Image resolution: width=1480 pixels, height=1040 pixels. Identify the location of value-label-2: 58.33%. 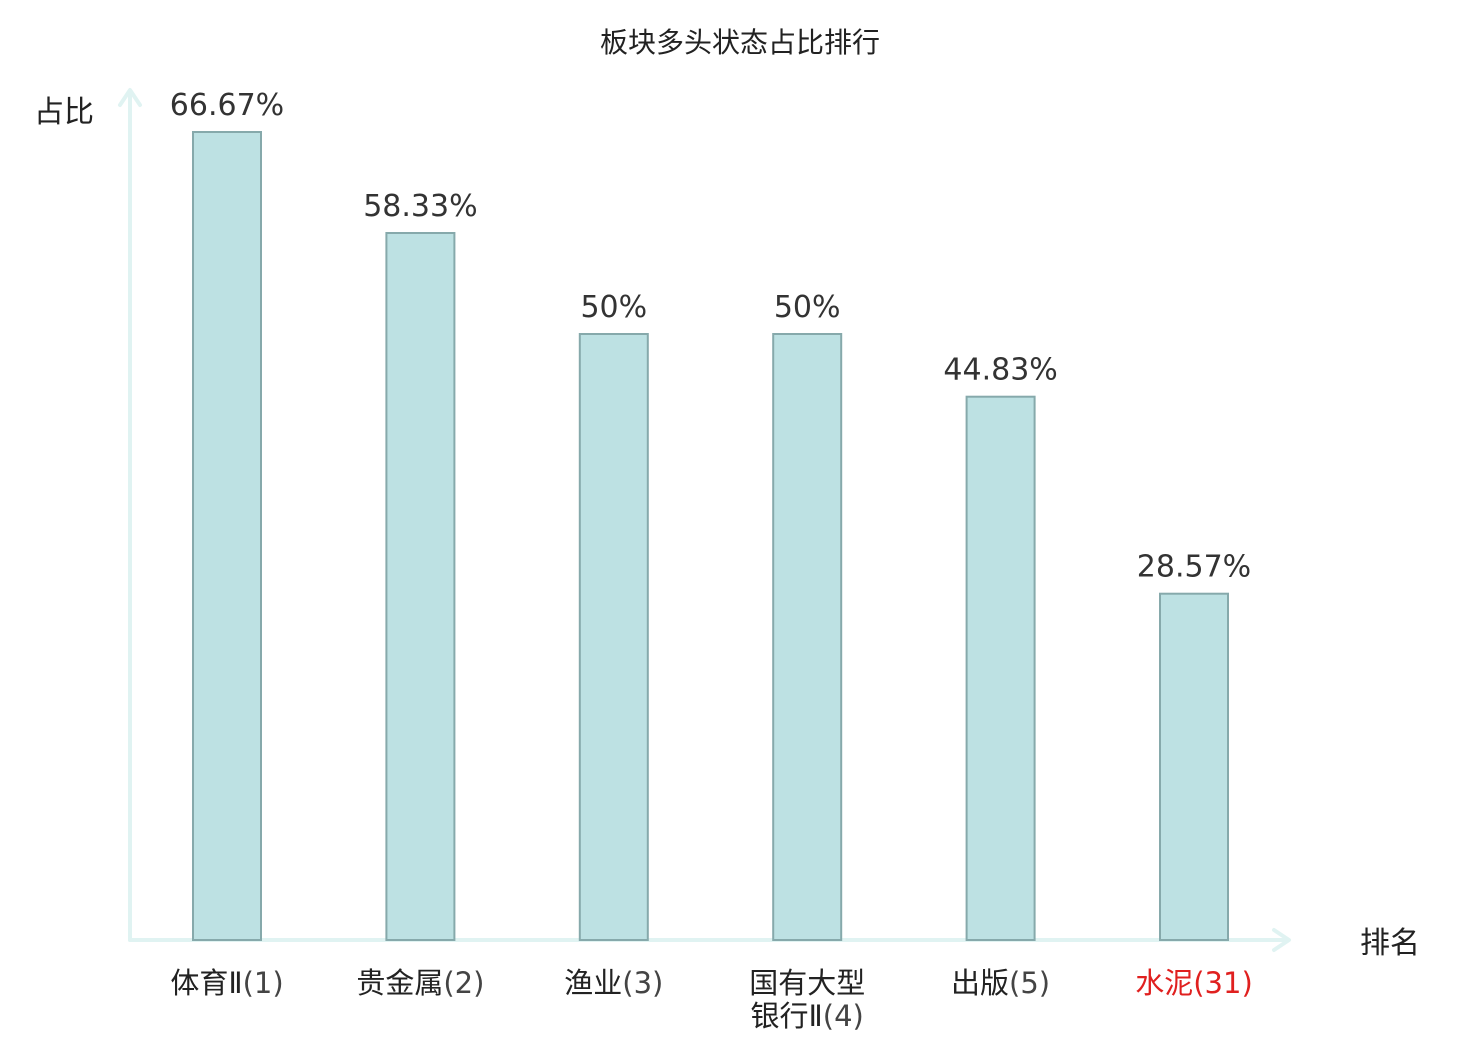
(420, 206).